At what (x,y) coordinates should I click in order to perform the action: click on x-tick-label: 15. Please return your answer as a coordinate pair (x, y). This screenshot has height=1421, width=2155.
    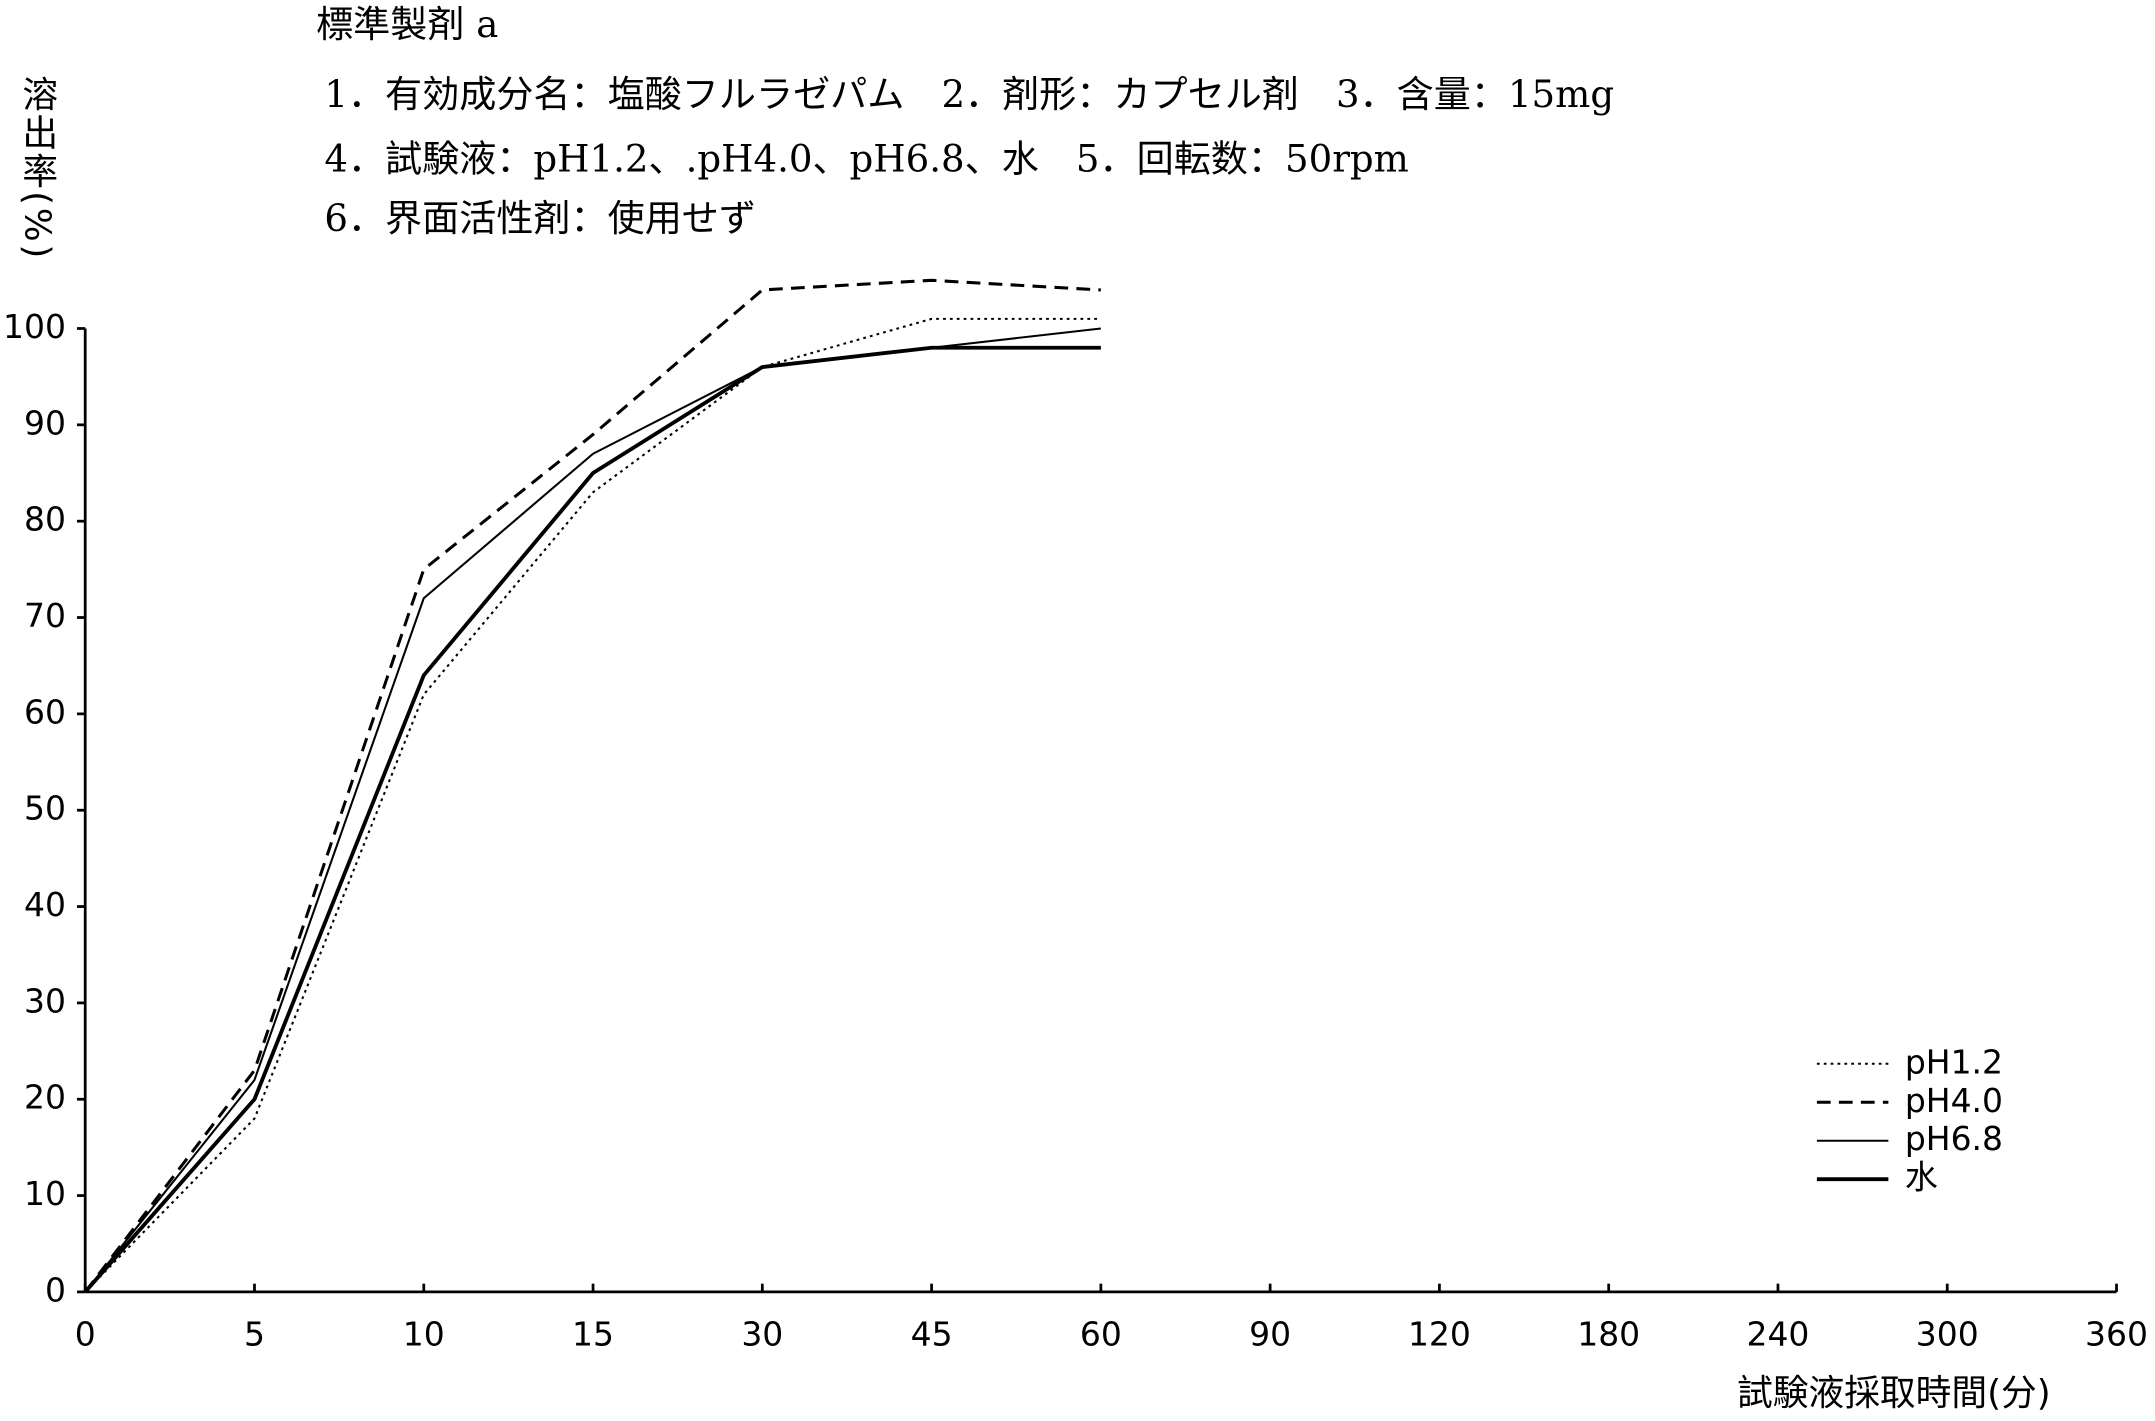
    Looking at the image, I should click on (593, 1333).